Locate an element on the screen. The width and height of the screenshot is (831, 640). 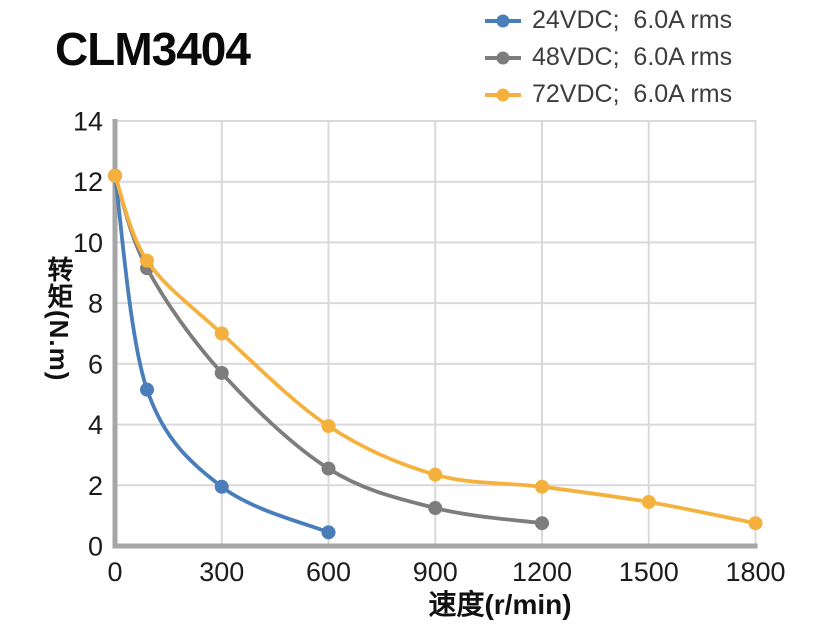
y-tick-label: 8 is located at coordinates (95, 304).